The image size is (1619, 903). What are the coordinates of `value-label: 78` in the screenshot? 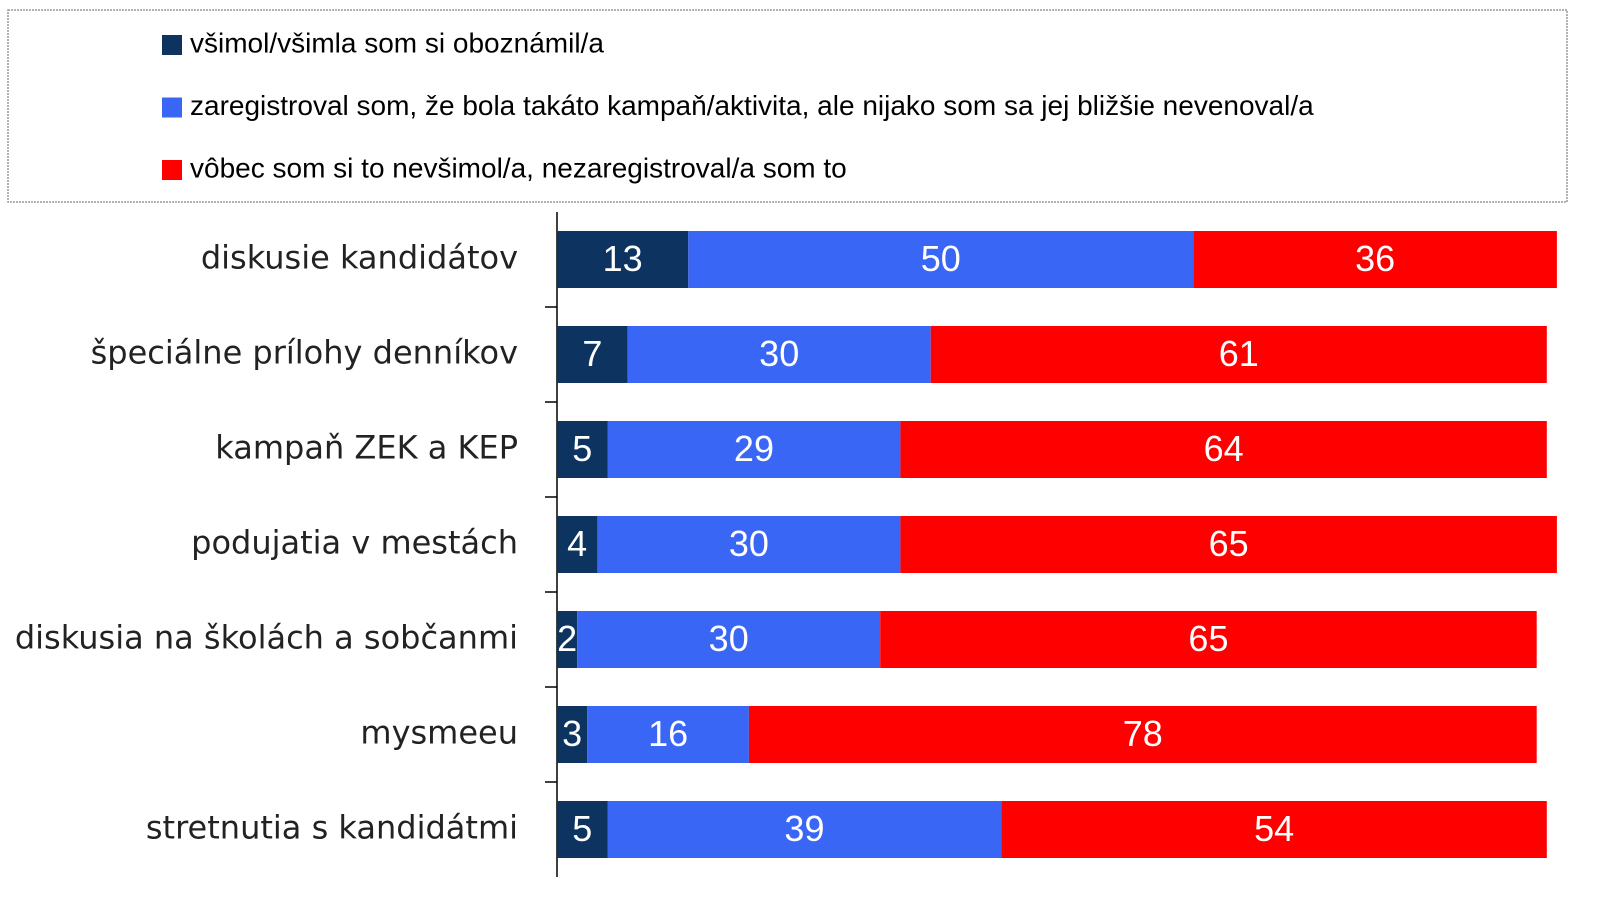 It's located at (1143, 733).